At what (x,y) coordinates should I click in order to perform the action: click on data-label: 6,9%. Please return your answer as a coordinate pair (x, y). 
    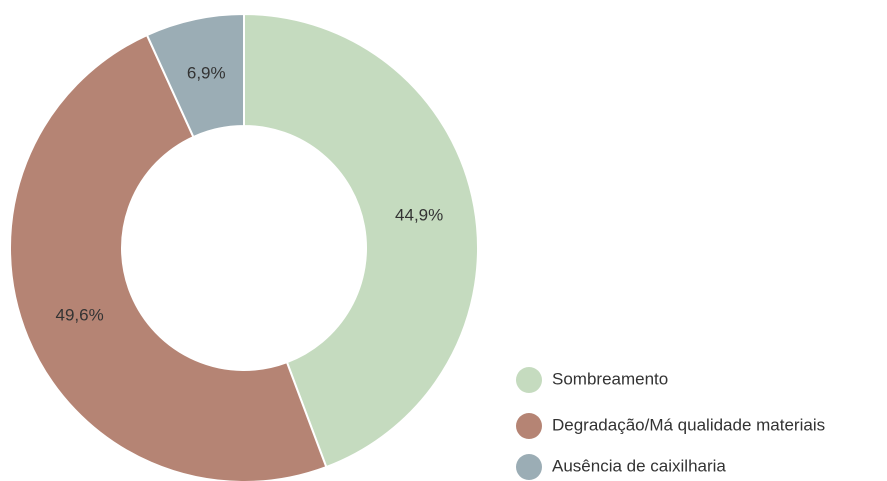
    Looking at the image, I should click on (206, 73).